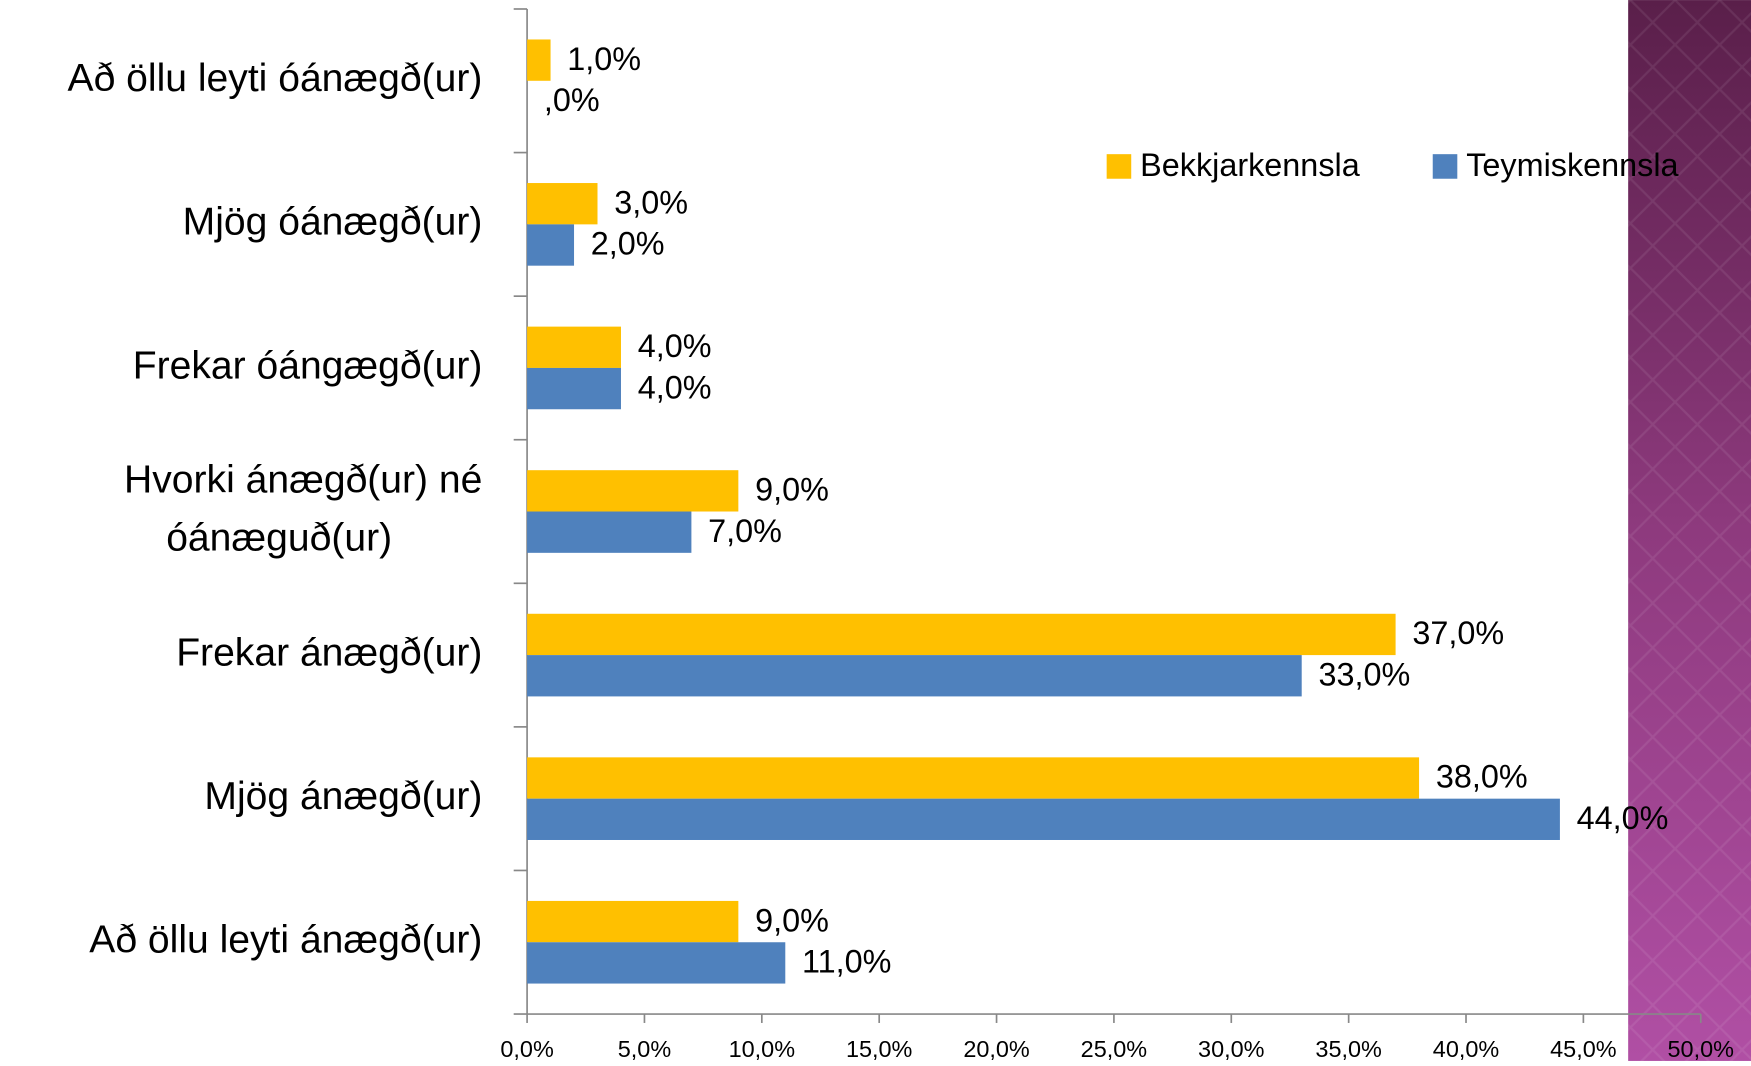 The height and width of the screenshot is (1066, 1751). Describe the element at coordinates (526, 1048) in the screenshot. I see `x-tick-label: 0,0%` at that location.